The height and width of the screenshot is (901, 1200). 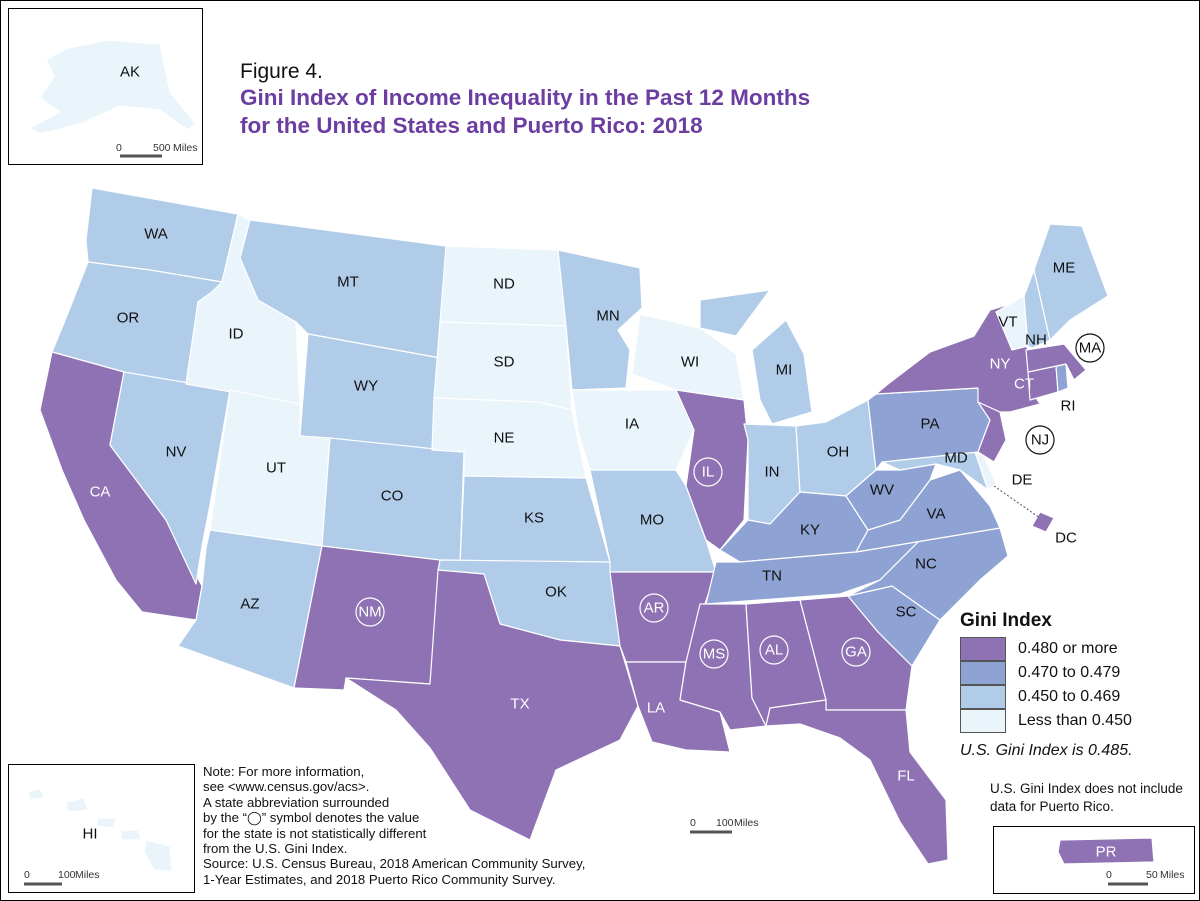 I want to click on state-label: AR, so click(x=654, y=608).